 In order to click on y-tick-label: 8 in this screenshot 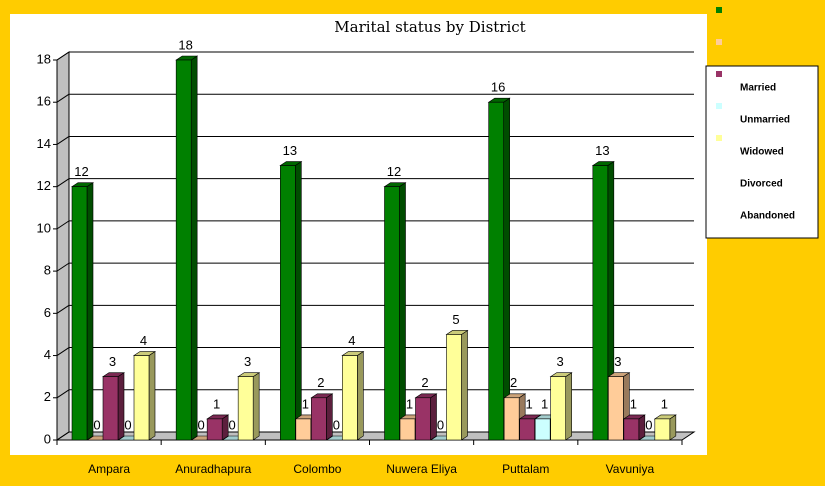, I will do `click(47, 270)`.